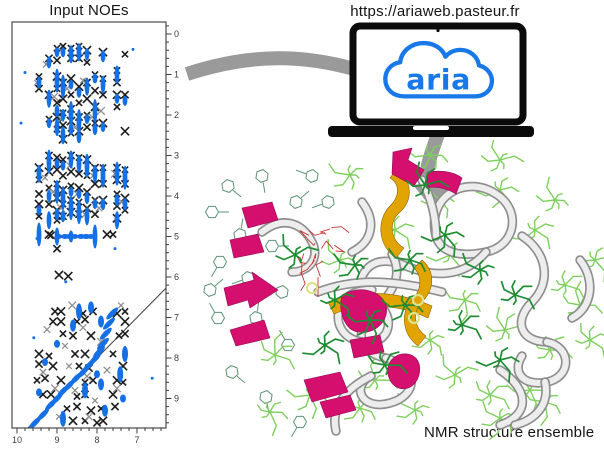 This screenshot has width=604, height=453. I want to click on ariaweb-url: https://ariaweb.pasteur.fr, so click(435, 11).